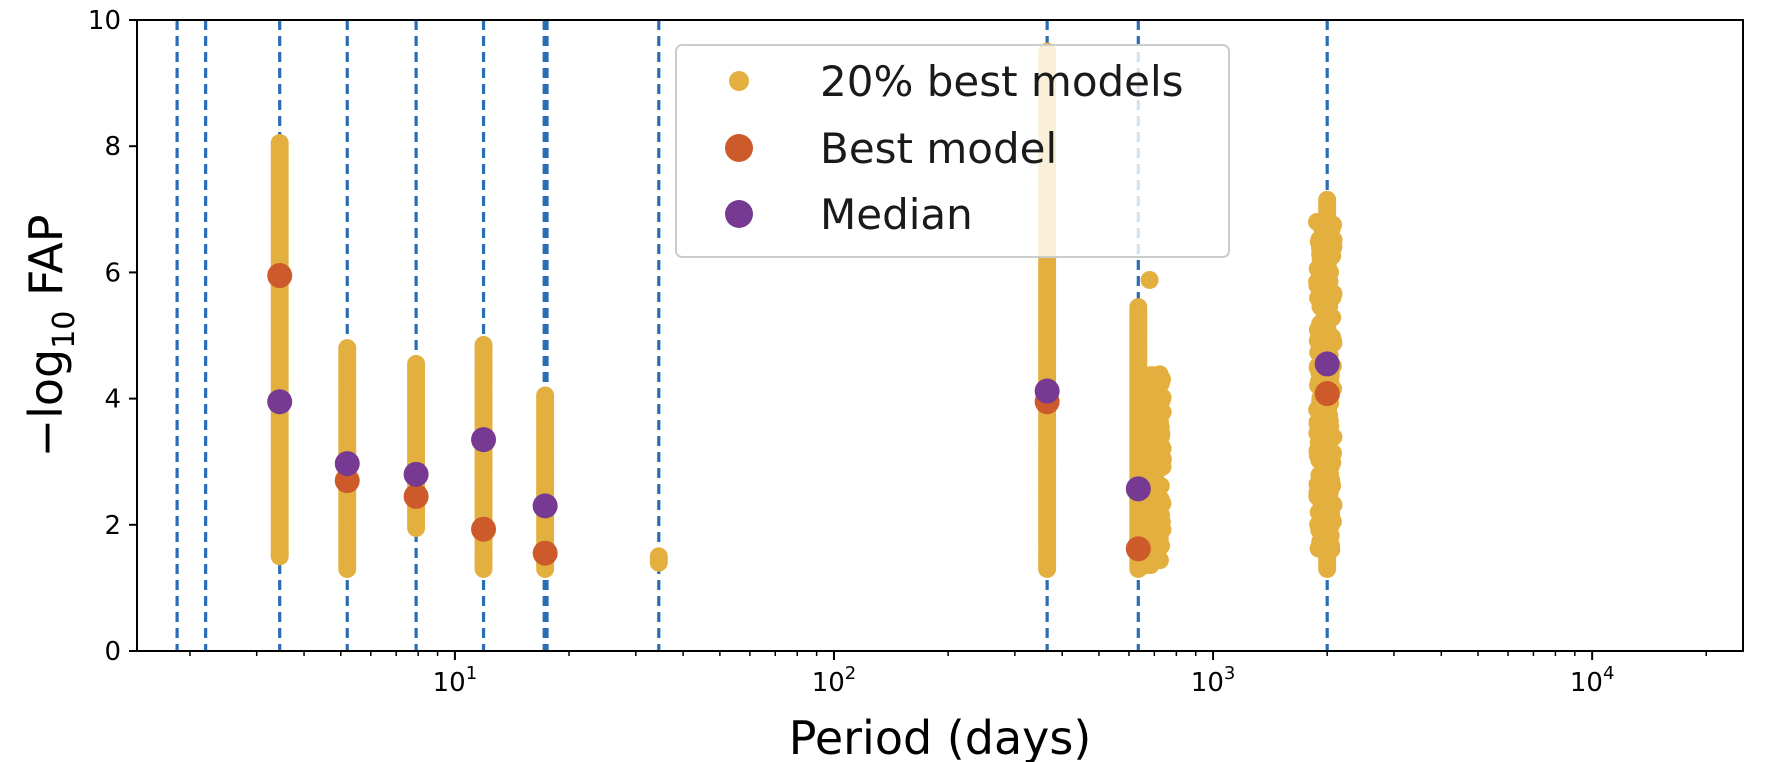  I want to click on legend-marker-median, so click(739, 214).